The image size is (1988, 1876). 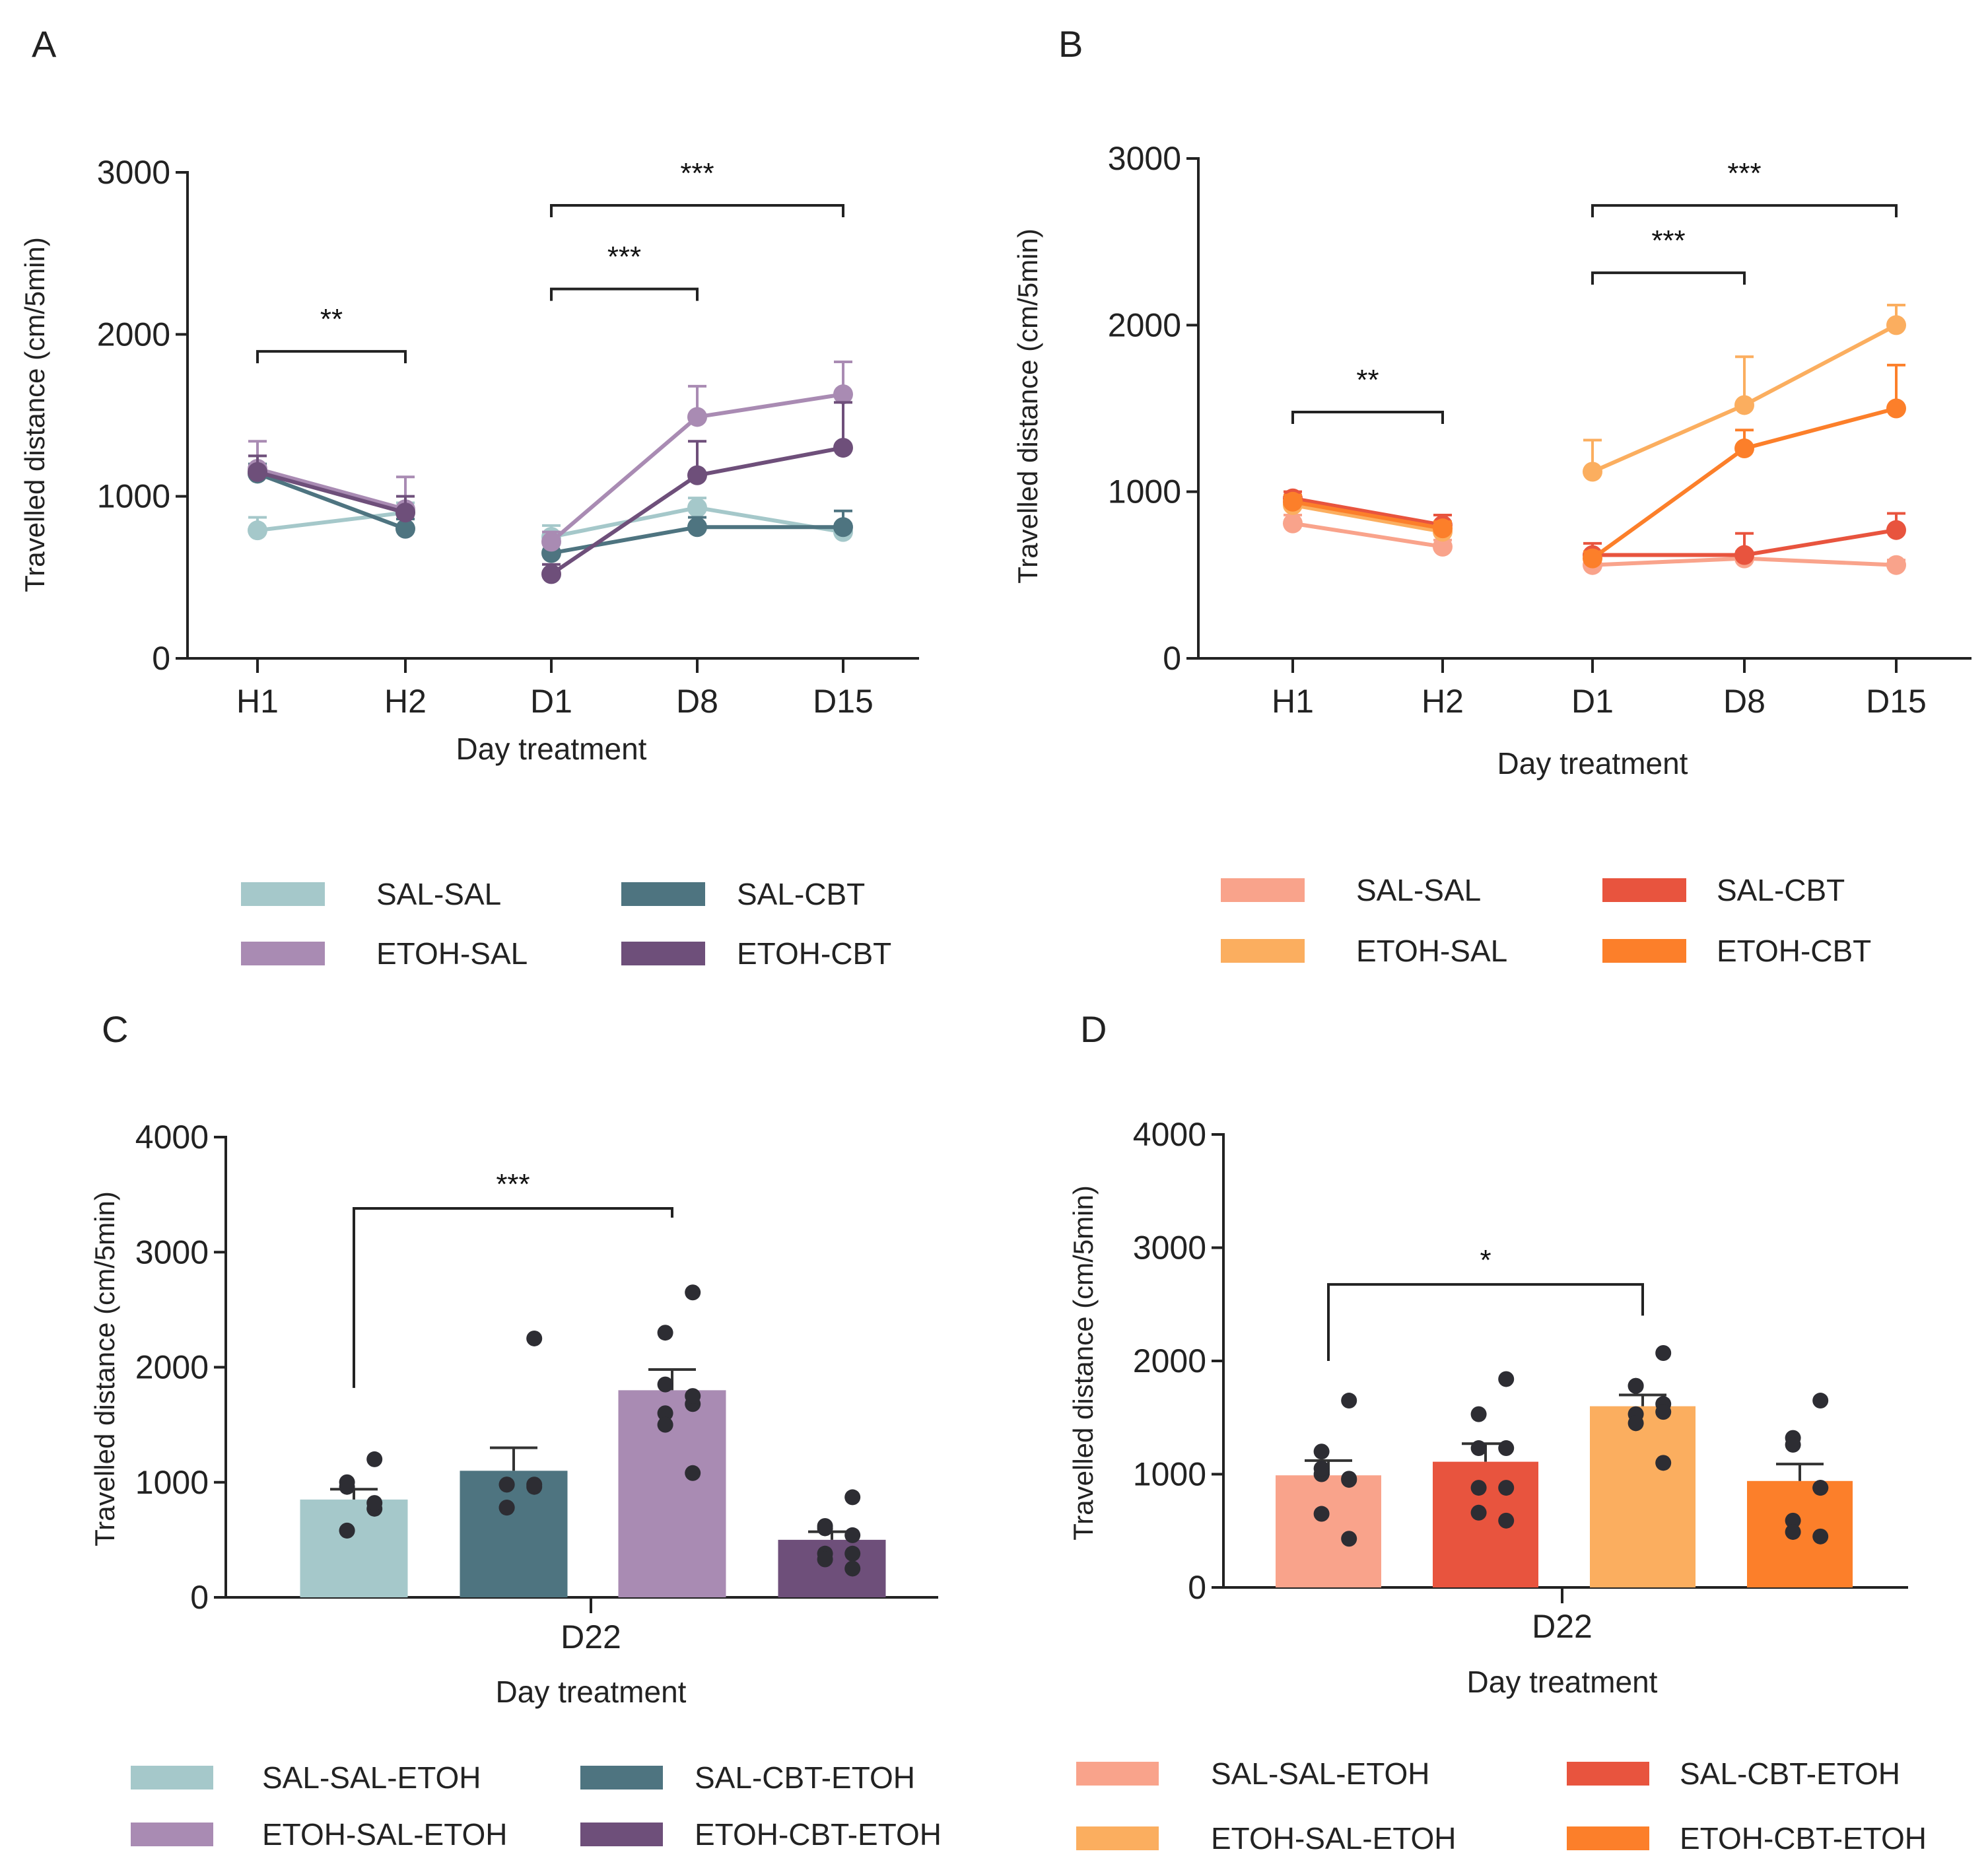 I want to click on panel-b-legend-item: SAL-SAL, so click(x=1351, y=890).